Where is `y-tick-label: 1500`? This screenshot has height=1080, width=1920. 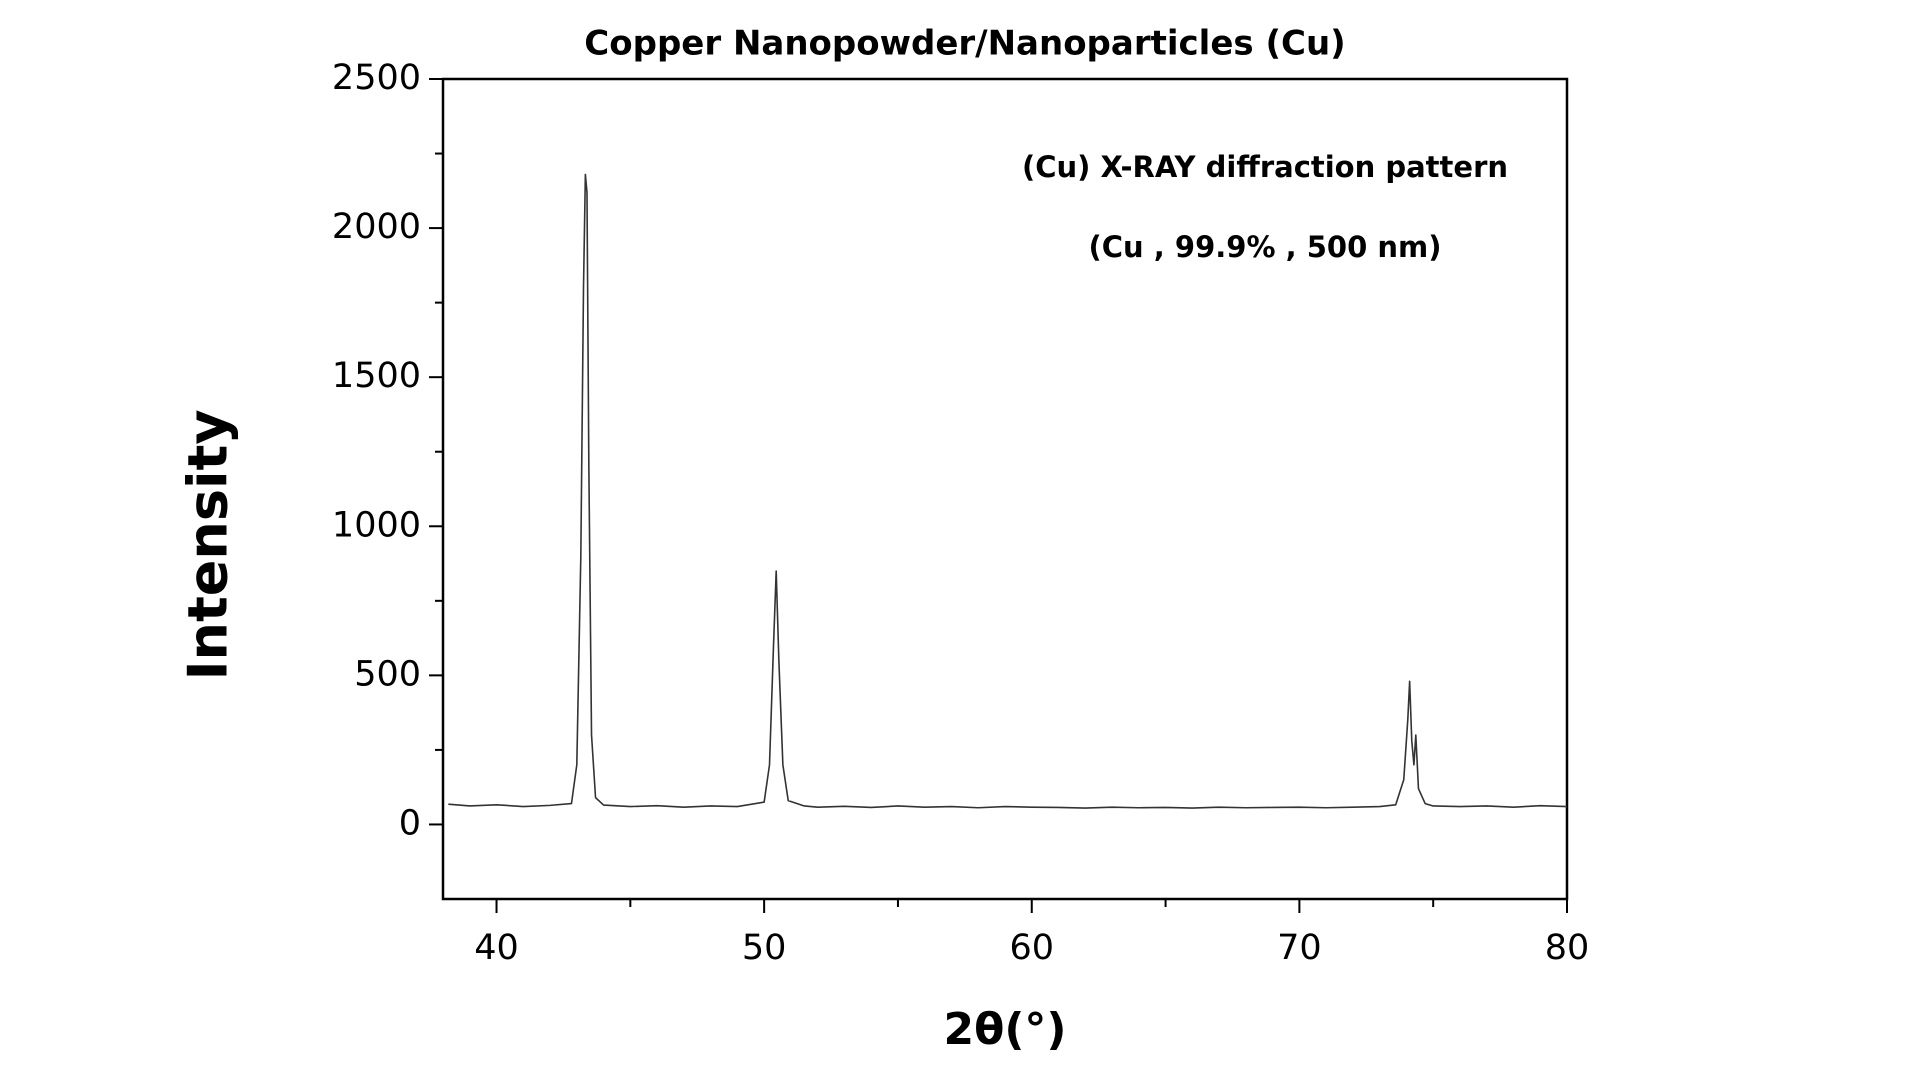
y-tick-label: 1500 is located at coordinates (376, 376).